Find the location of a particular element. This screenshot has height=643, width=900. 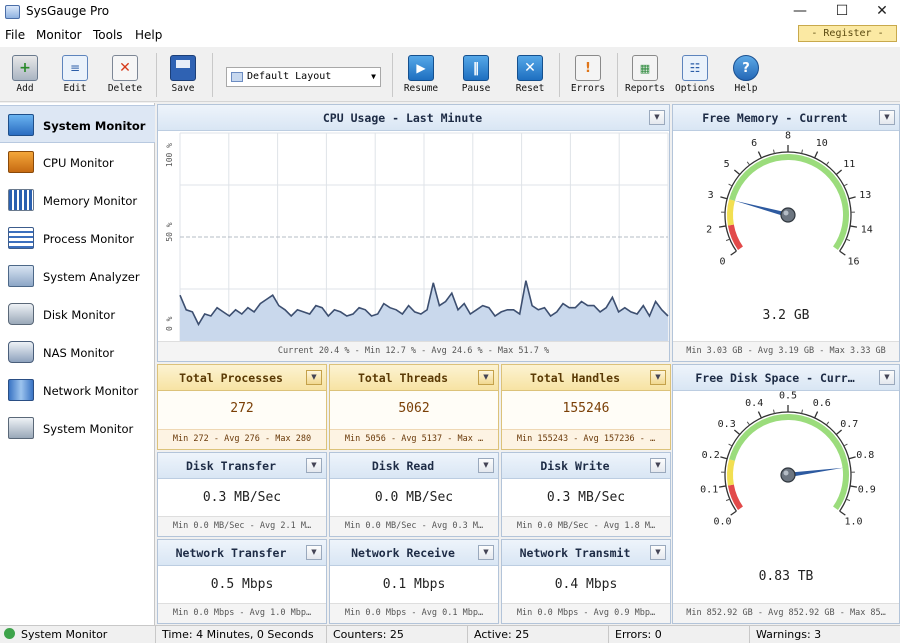

add-button: + Add is located at coordinates (25, 74).